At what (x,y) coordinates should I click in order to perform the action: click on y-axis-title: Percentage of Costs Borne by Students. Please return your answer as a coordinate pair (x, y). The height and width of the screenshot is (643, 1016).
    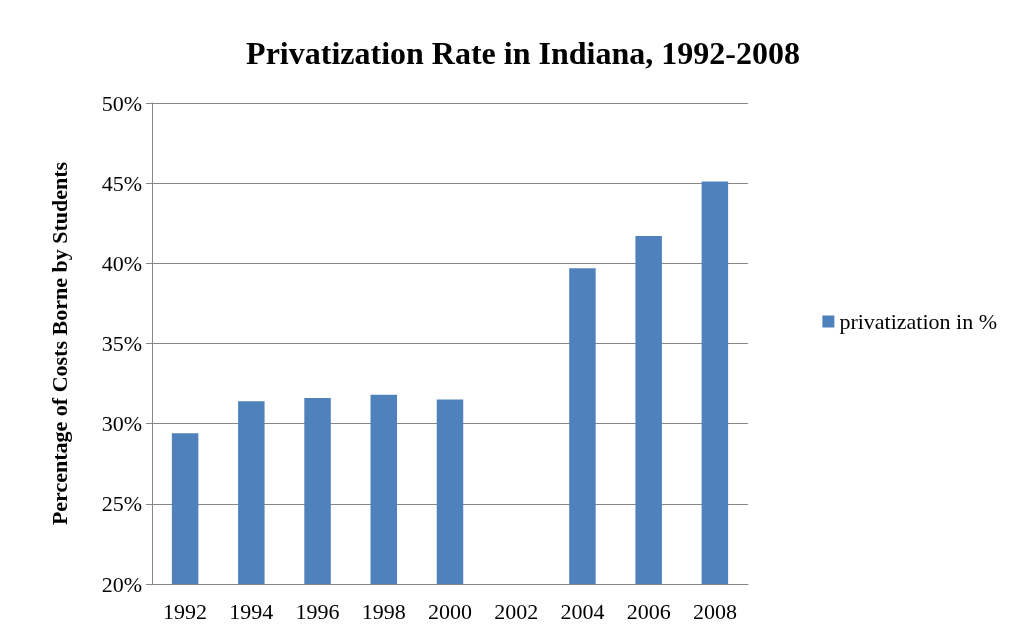
    Looking at the image, I should click on (59, 343).